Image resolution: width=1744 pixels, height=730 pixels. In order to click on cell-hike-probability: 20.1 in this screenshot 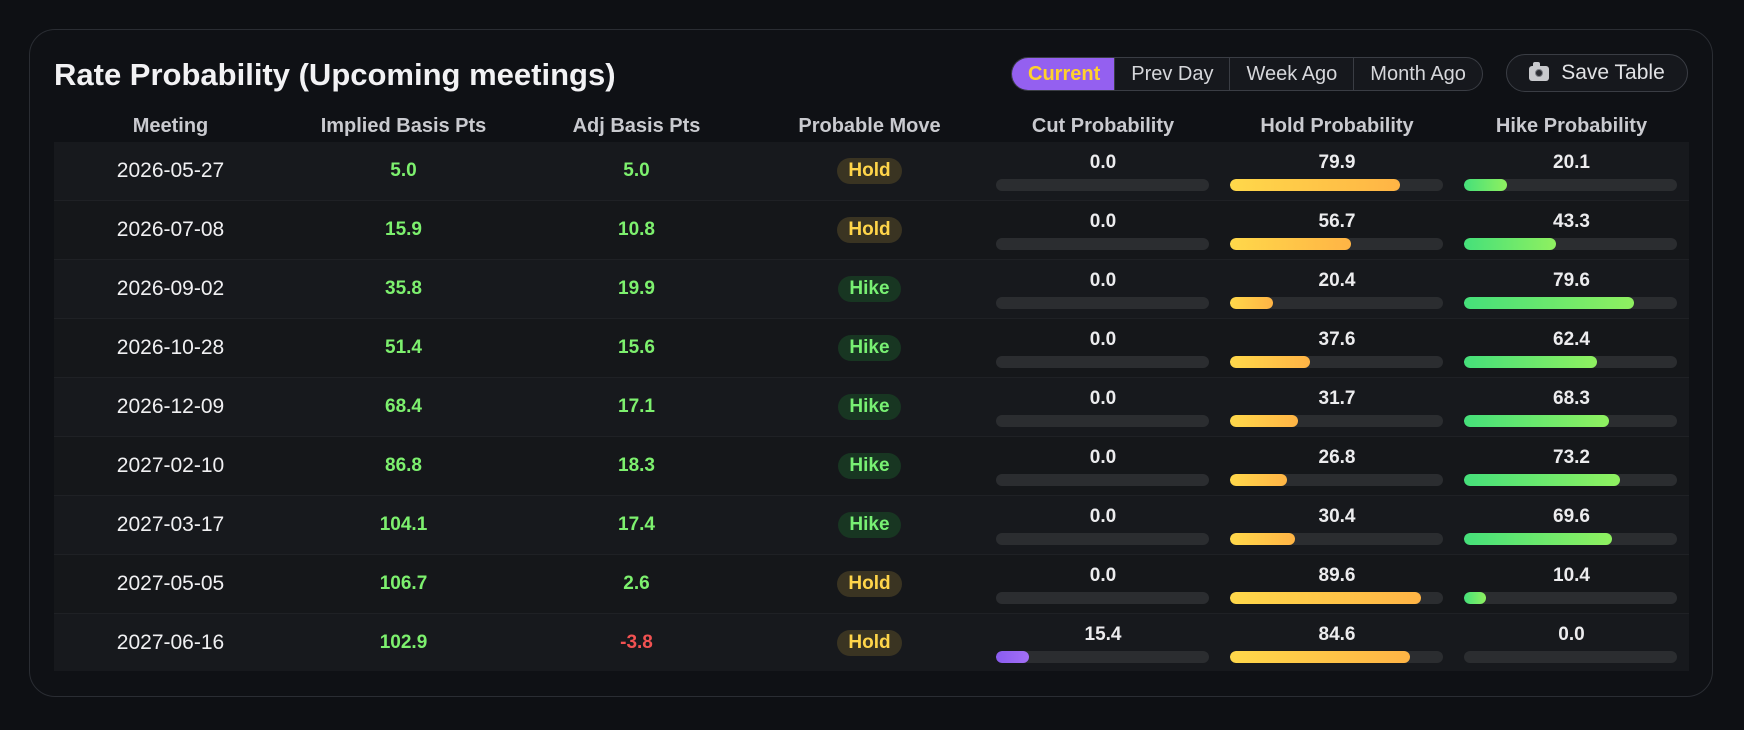, I will do `click(1571, 171)`.